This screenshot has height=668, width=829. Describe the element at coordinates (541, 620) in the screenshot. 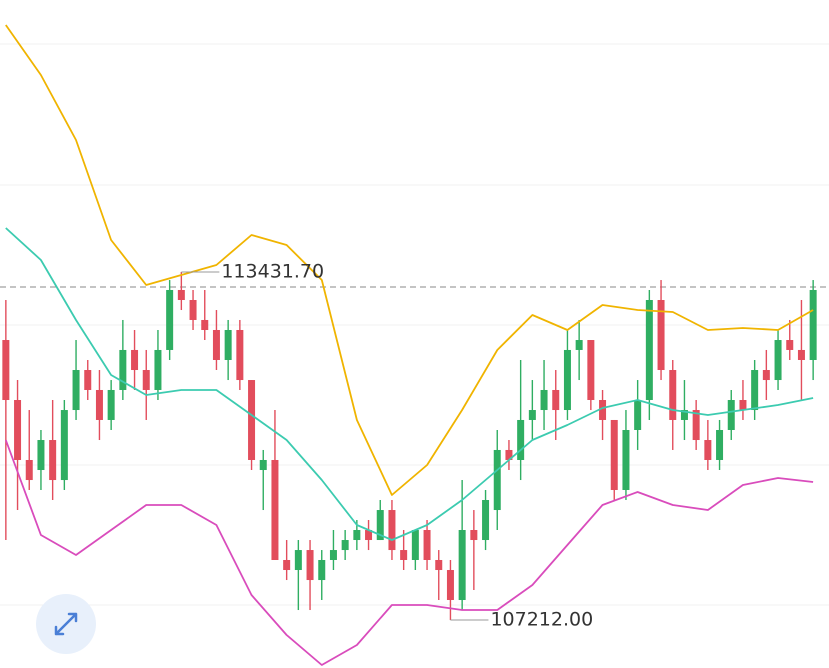

I see `annotation-label: 107212.00` at that location.